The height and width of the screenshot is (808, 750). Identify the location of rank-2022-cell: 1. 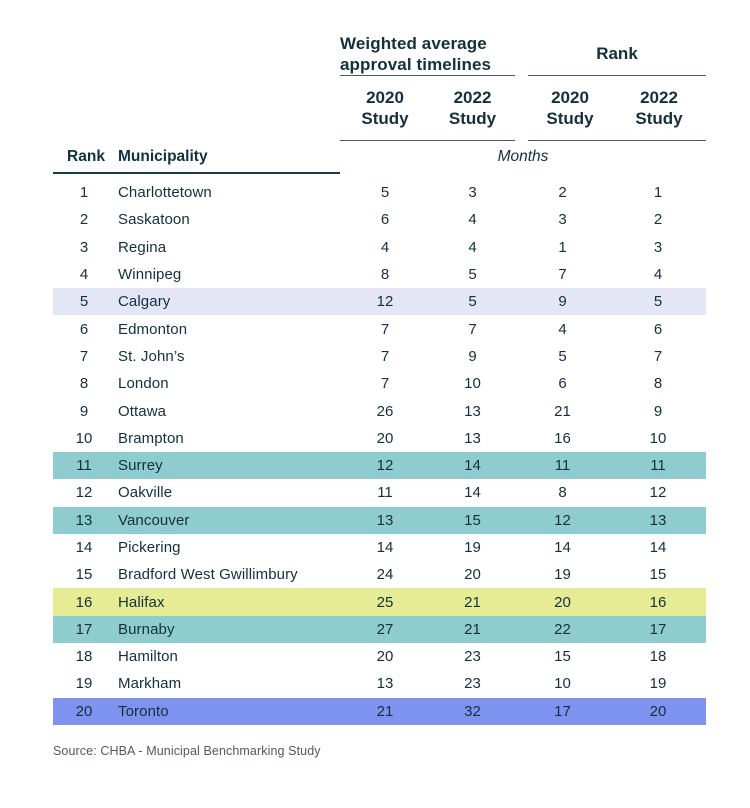
(658, 193).